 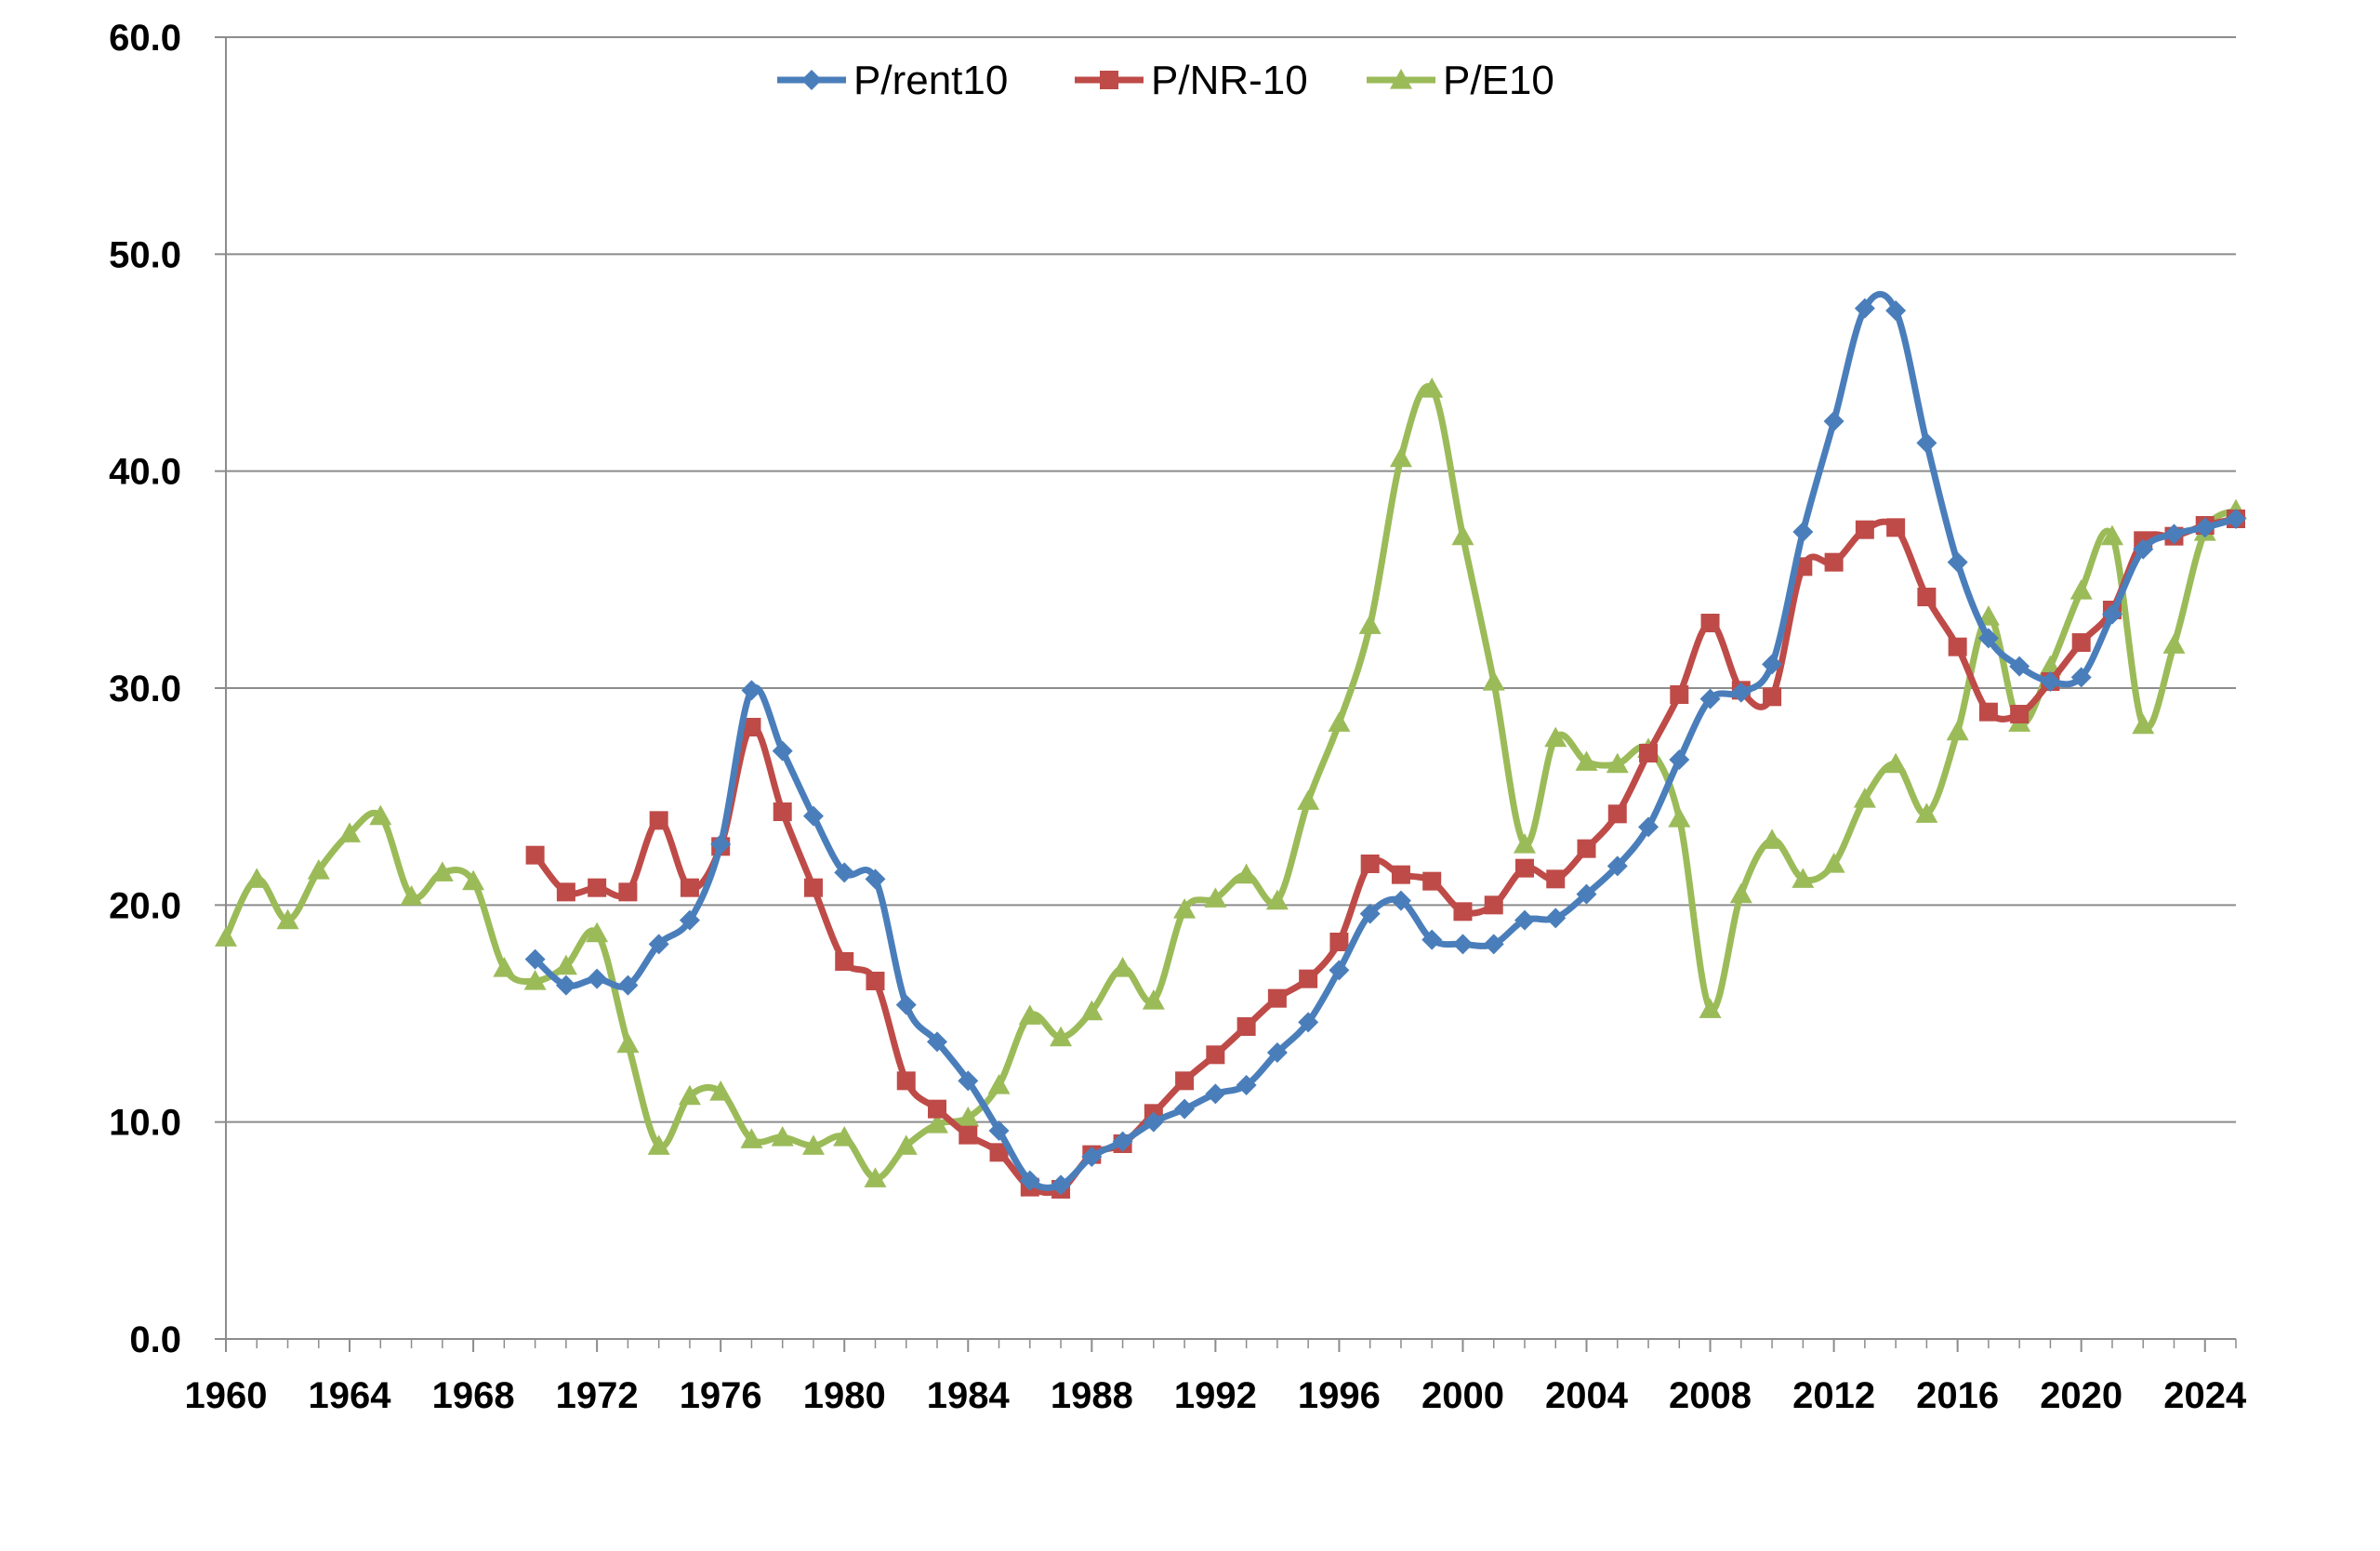 I want to click on x-tick-label: 2024, so click(x=2205, y=1395).